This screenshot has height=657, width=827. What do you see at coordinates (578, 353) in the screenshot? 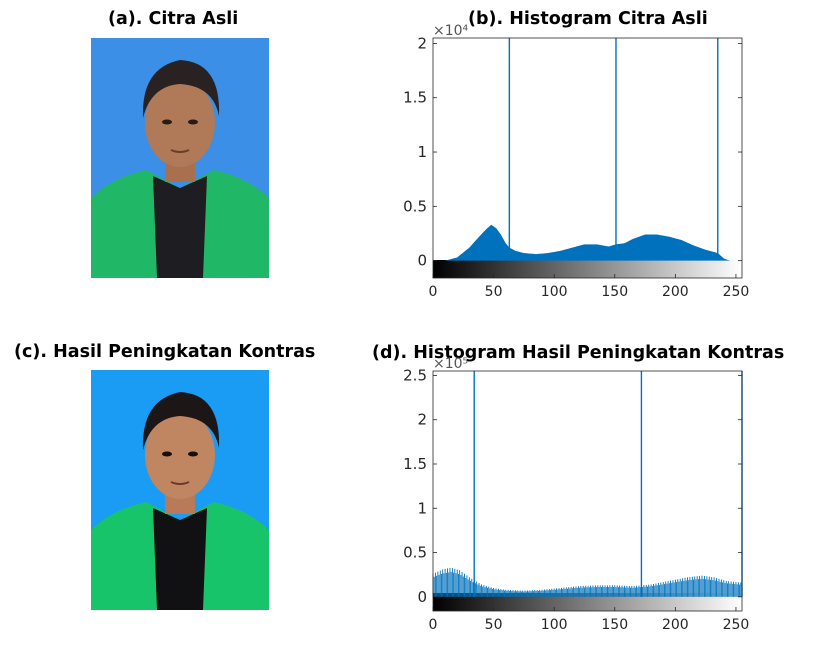
I see `panel-d-title: (d). Histogram Hasil Peningkatan Kontras` at bounding box center [578, 353].